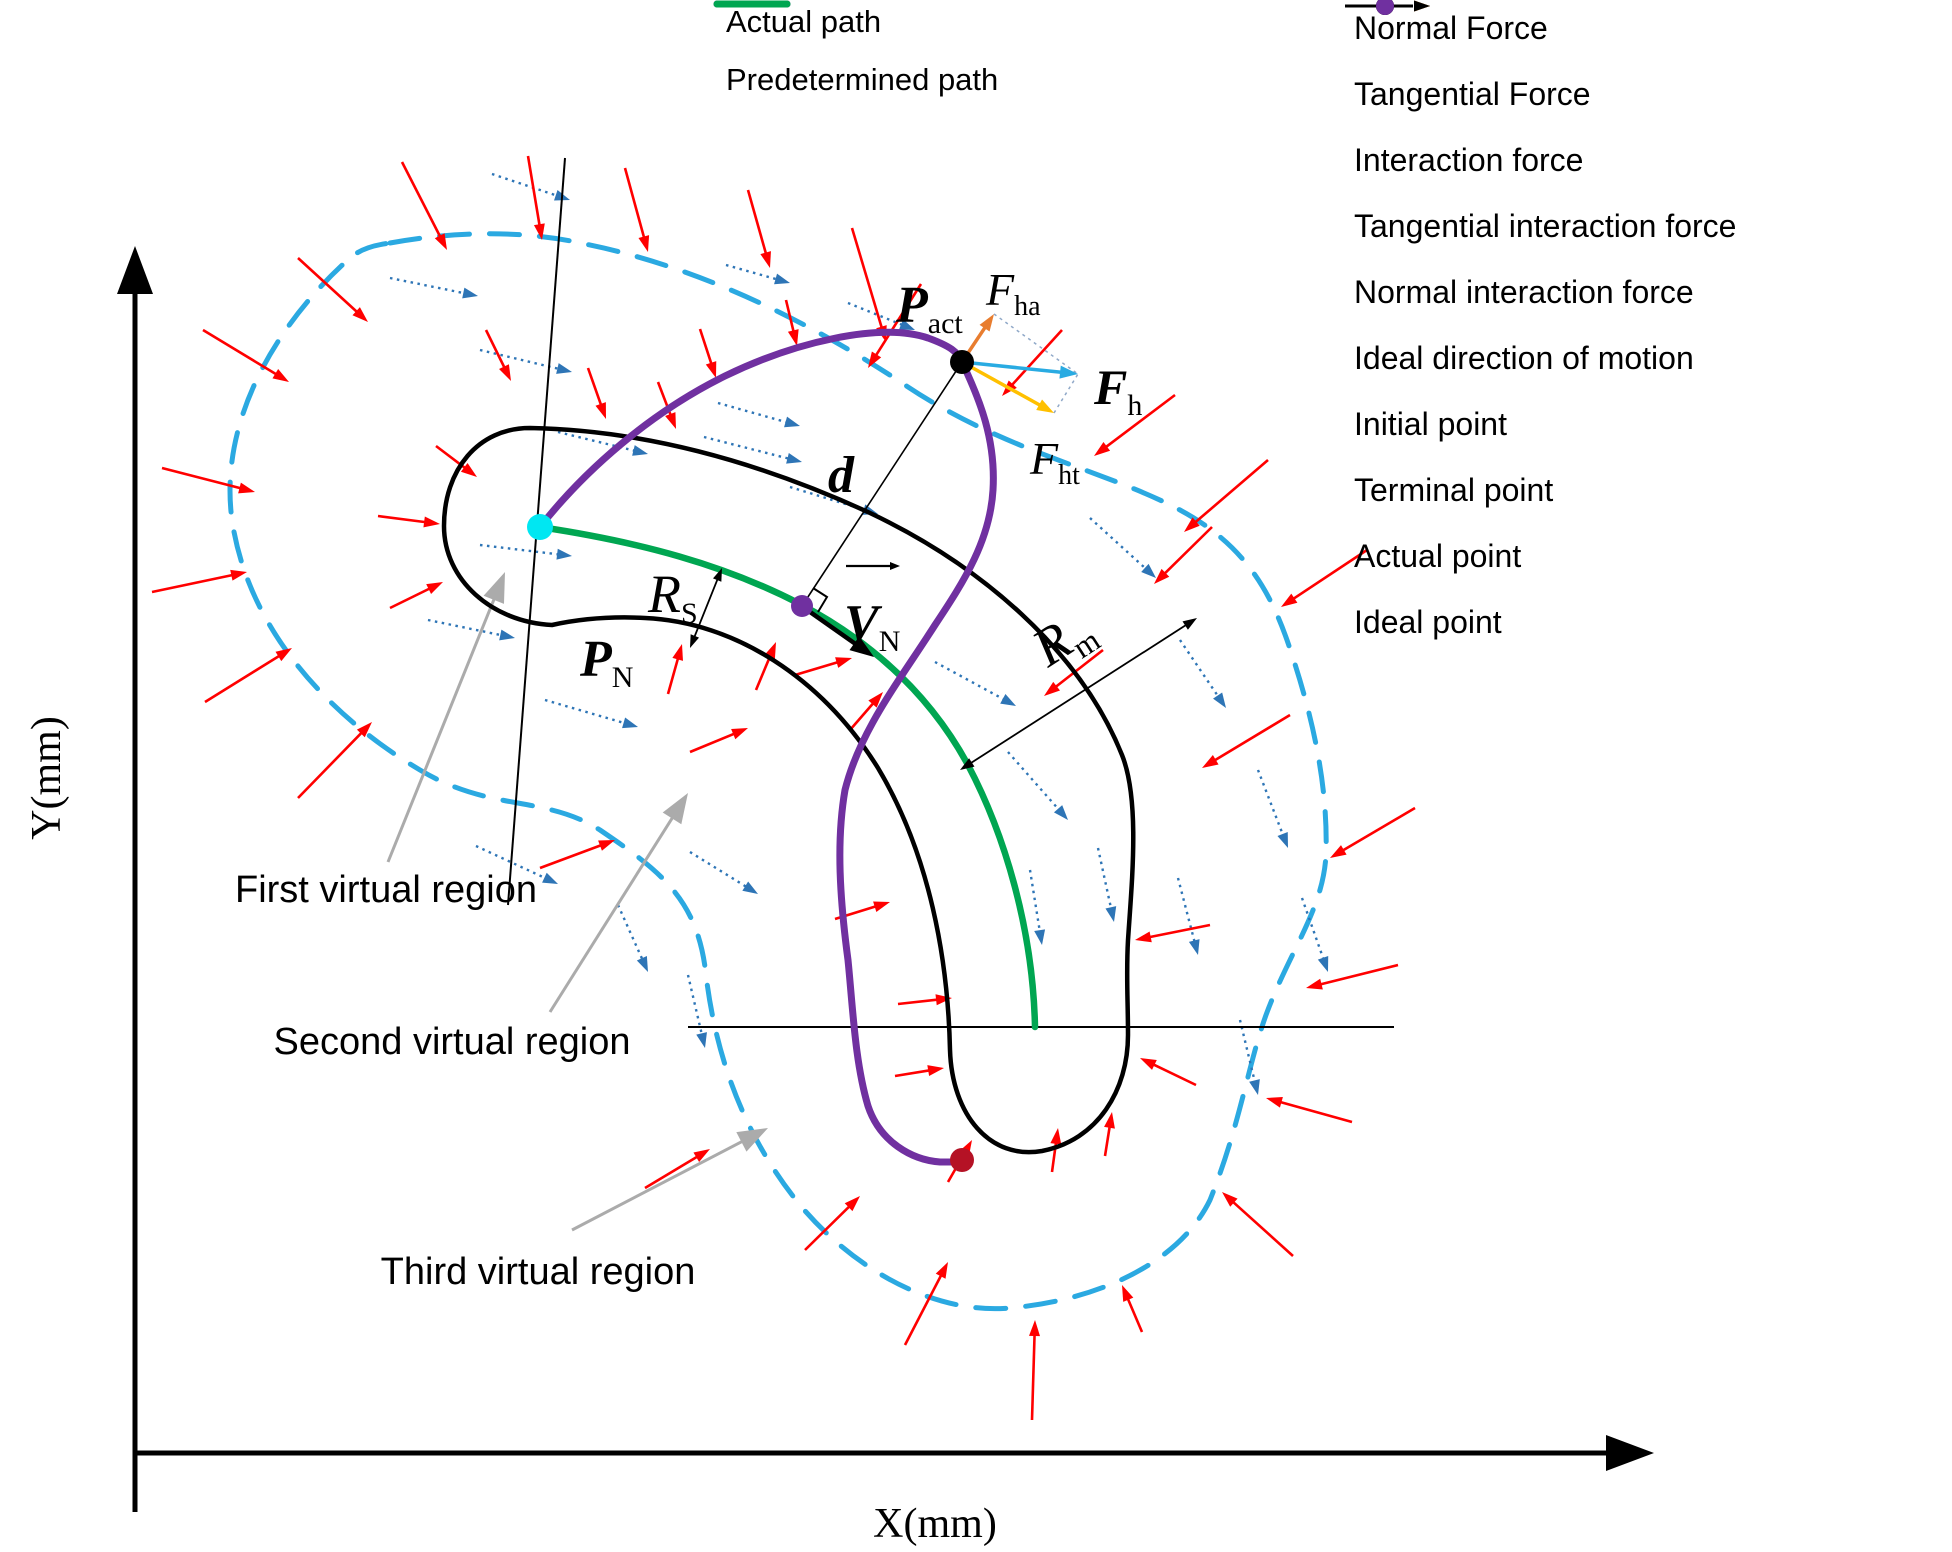 This screenshot has height=1552, width=1952. Describe the element at coordinates (962, 1160) in the screenshot. I see `terminal-point` at that location.